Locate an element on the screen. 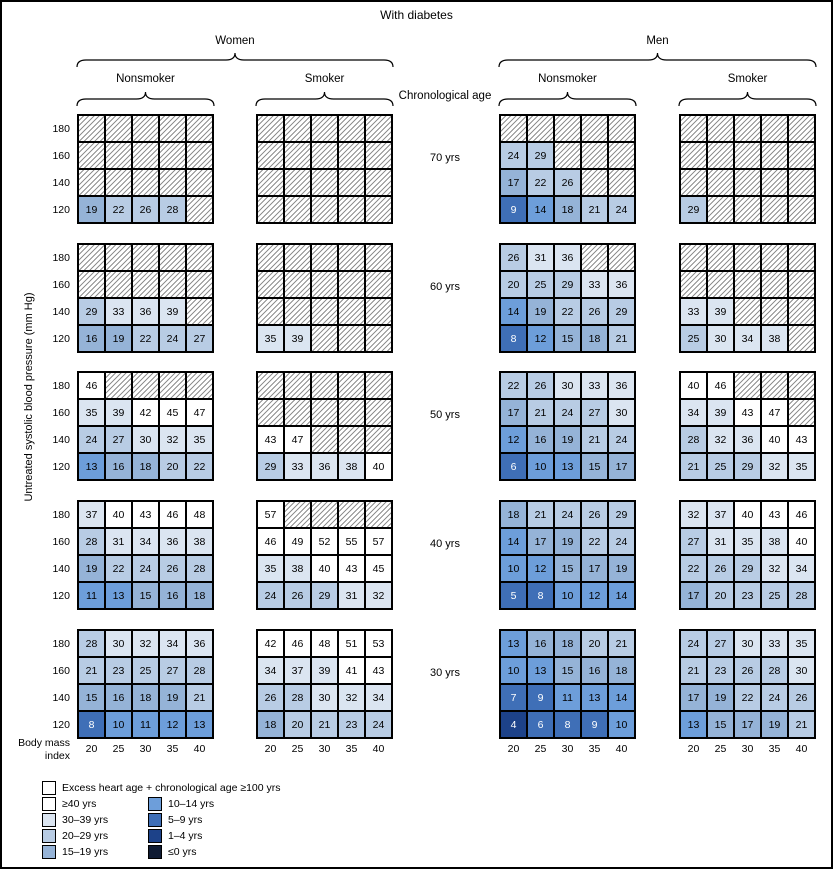 Image resolution: width=833 pixels, height=869 pixels. brace-women is located at coordinates (235, 60).